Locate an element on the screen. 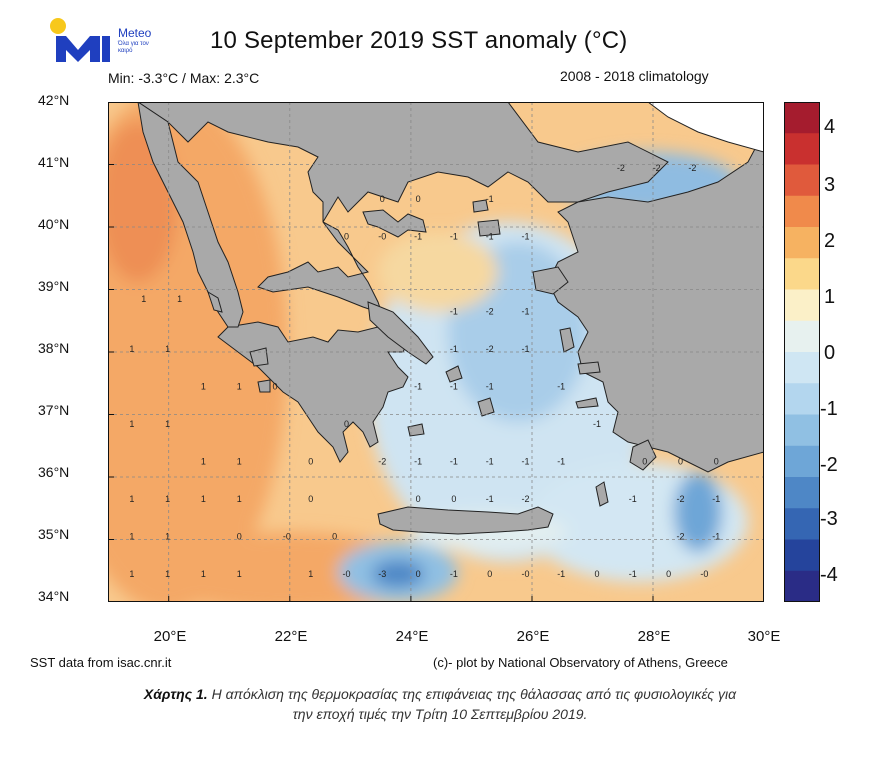 The image size is (880, 759). land-lesvos is located at coordinates (550, 280).